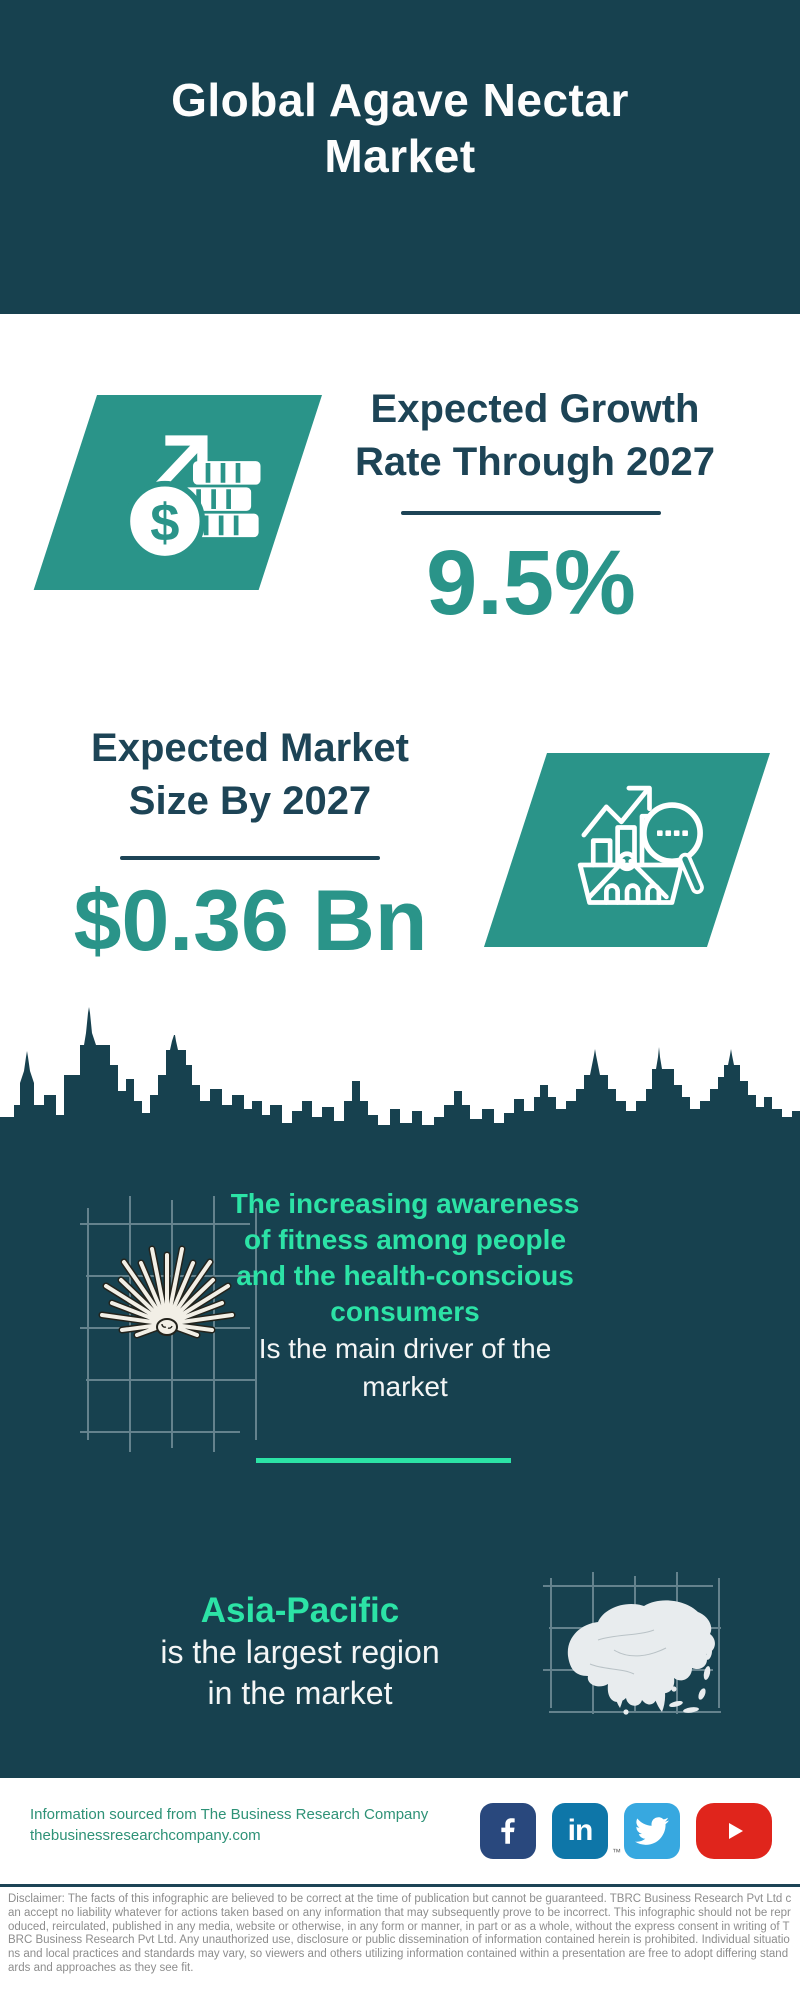 The image size is (800, 2000). What do you see at coordinates (535, 436) in the screenshot?
I see `growth-heading: Expected Growth Rate Through 2027` at bounding box center [535, 436].